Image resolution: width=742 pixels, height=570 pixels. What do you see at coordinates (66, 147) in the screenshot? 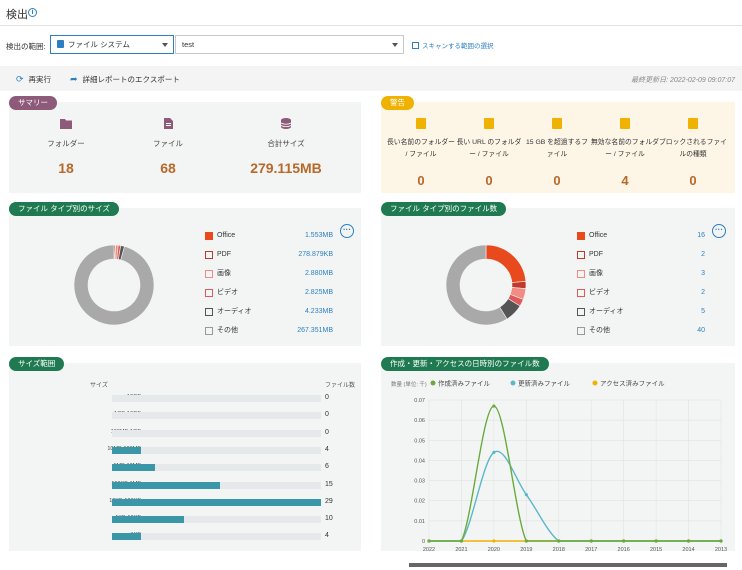
I see `summary-folders: フォルダー 18` at bounding box center [66, 147].